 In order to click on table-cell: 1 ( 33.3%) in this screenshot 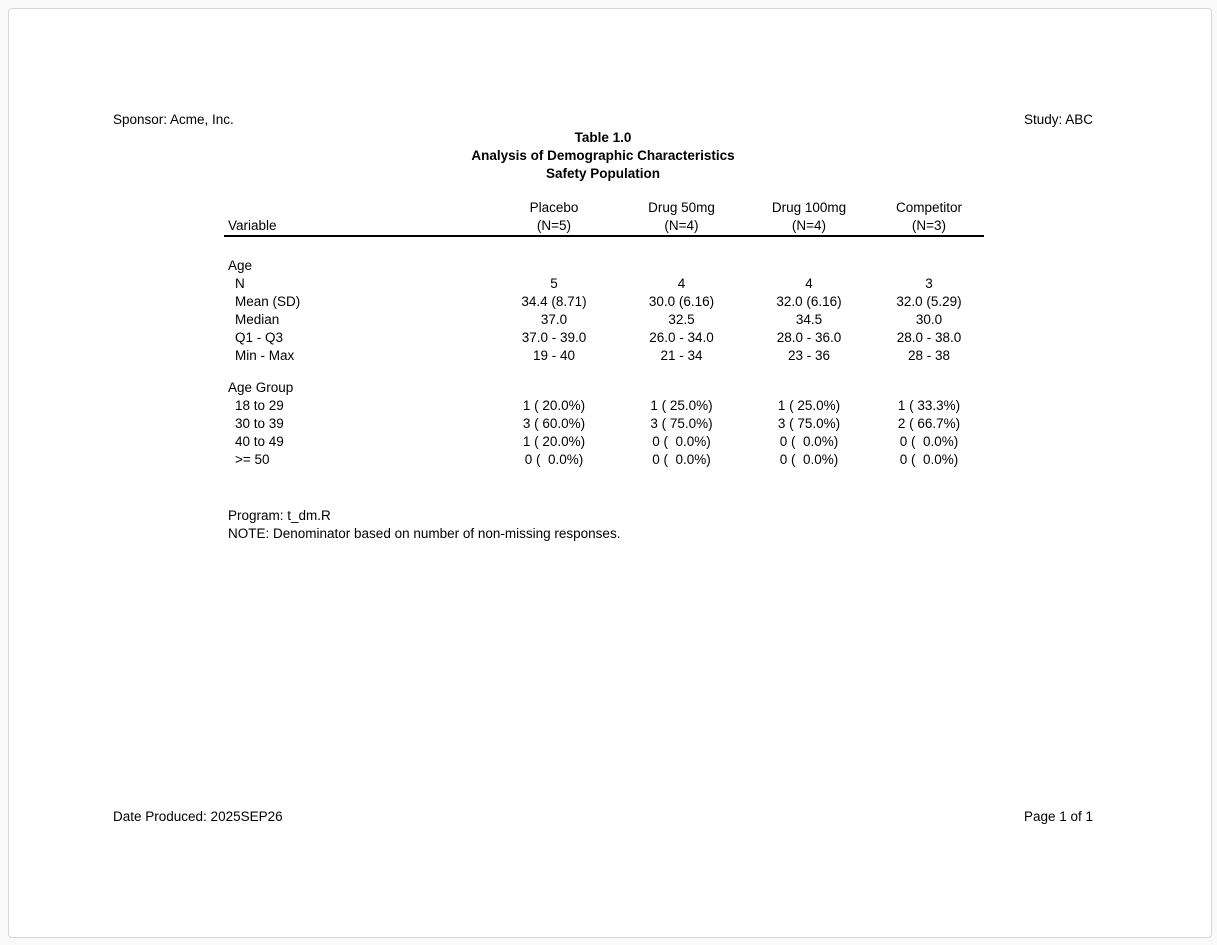, I will do `click(929, 405)`.